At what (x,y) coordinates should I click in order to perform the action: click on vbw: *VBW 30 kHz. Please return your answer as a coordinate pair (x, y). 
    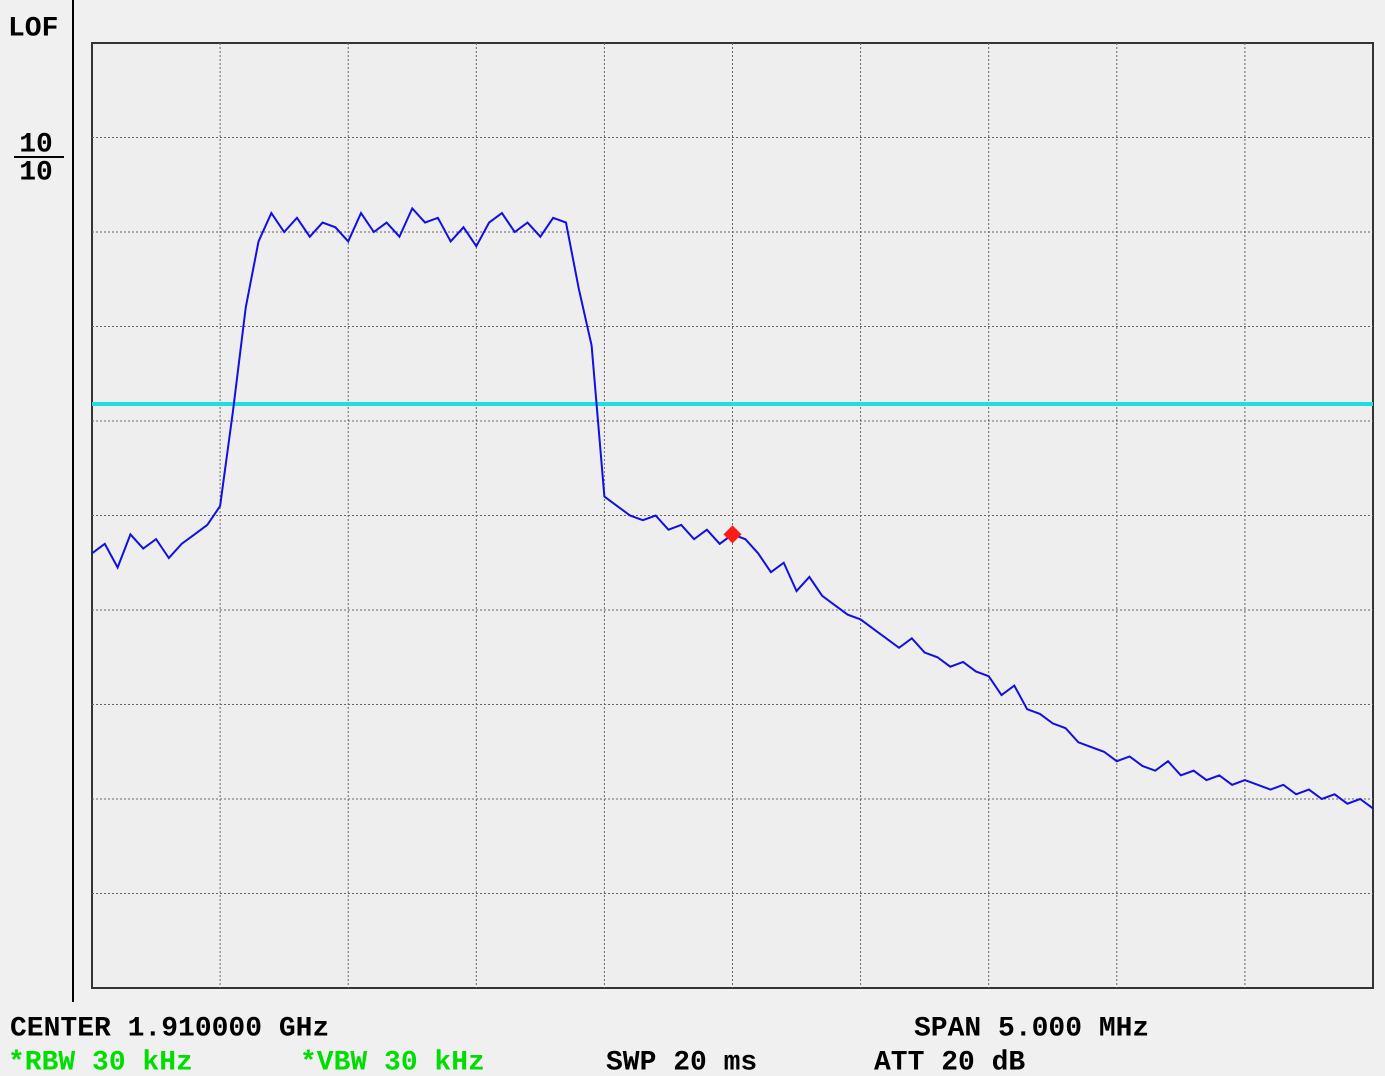
    Looking at the image, I should click on (392, 1061).